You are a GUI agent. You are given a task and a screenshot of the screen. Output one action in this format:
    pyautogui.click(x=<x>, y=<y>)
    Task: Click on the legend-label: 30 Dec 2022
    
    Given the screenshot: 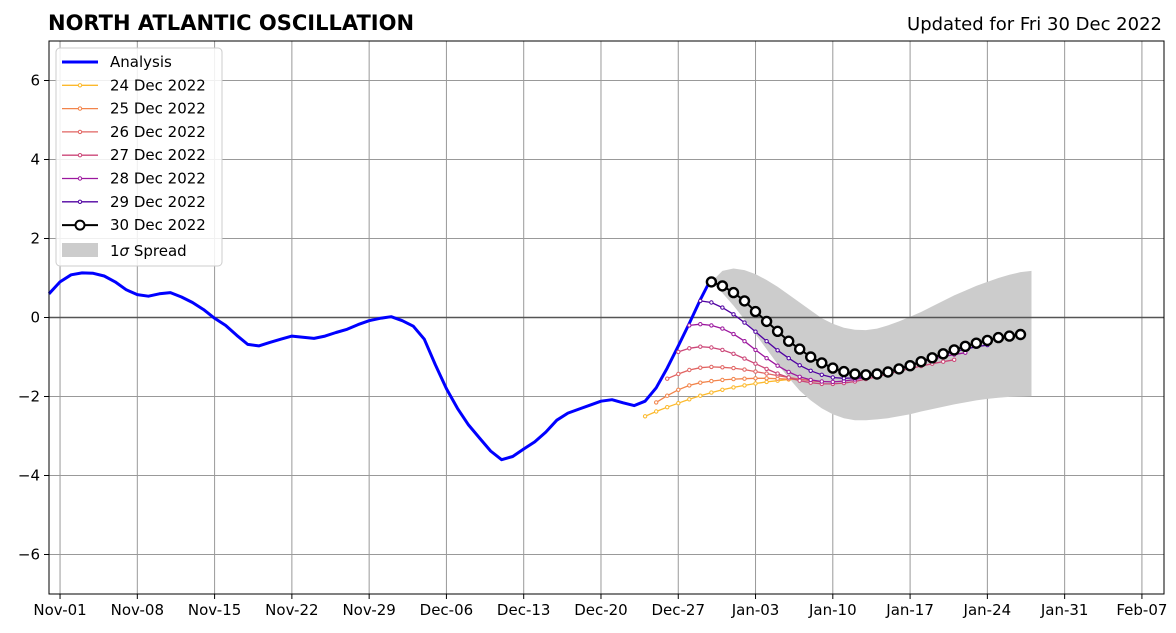 What is the action you would take?
    pyautogui.click(x=158, y=225)
    